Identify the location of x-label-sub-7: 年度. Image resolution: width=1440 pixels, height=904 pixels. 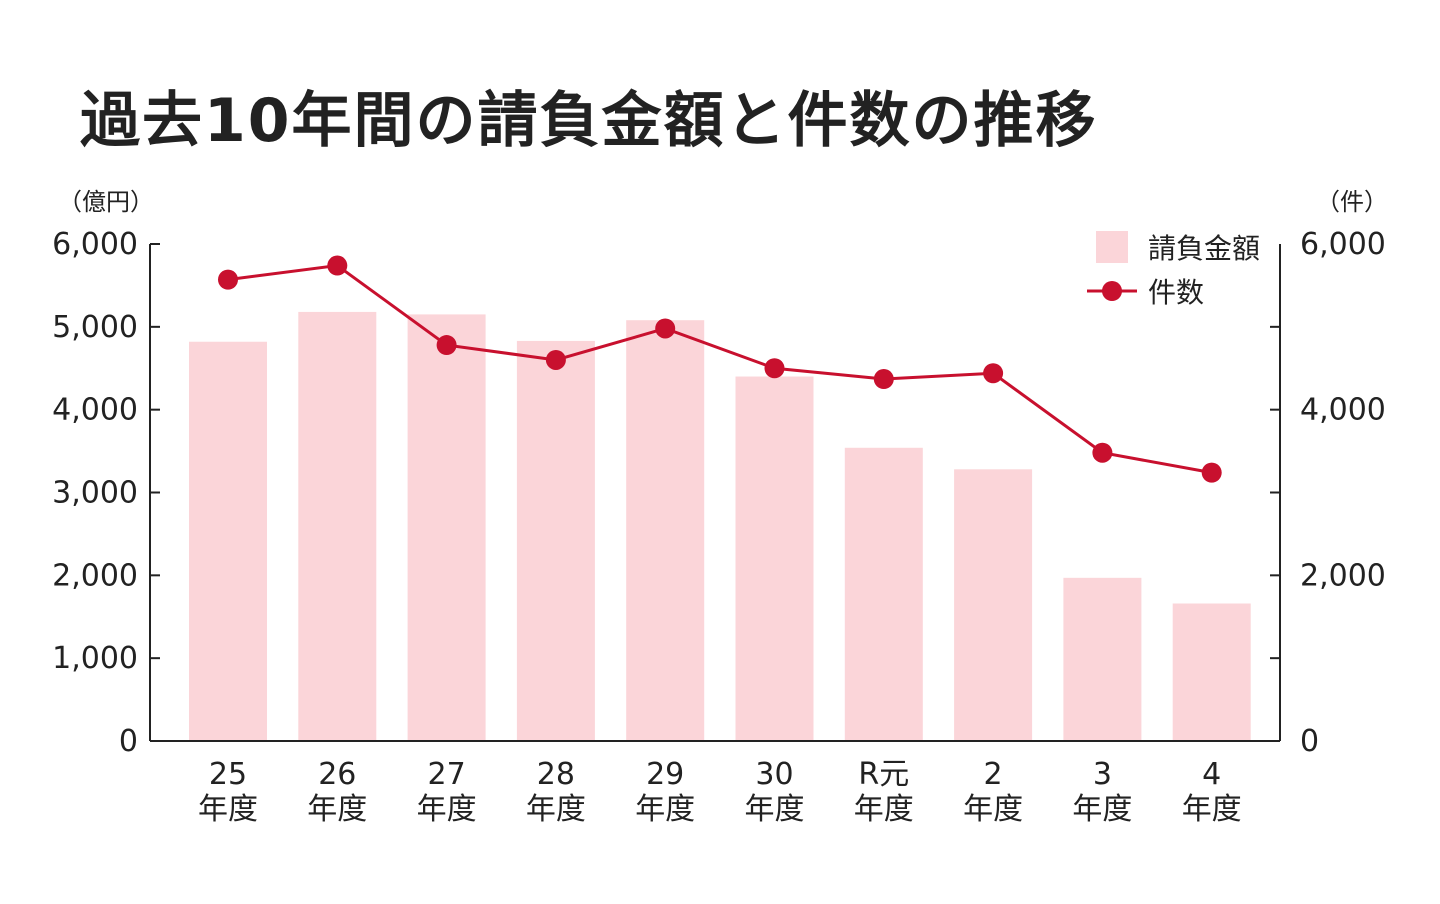
(993, 809).